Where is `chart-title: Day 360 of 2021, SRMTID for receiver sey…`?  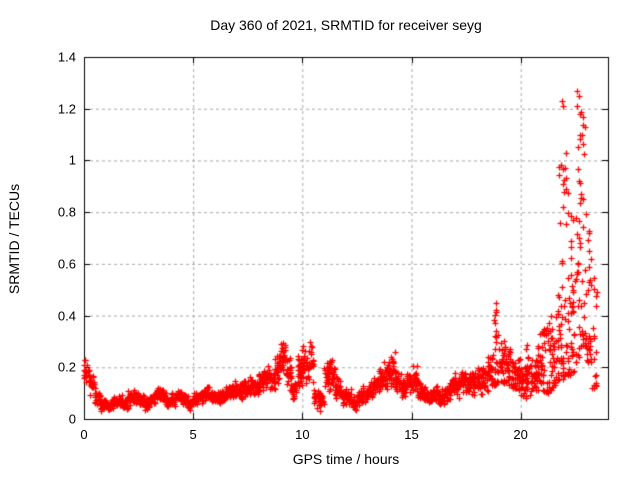 chart-title: Day 360 of 2021, SRMTID for receiver sey… is located at coordinates (346, 25).